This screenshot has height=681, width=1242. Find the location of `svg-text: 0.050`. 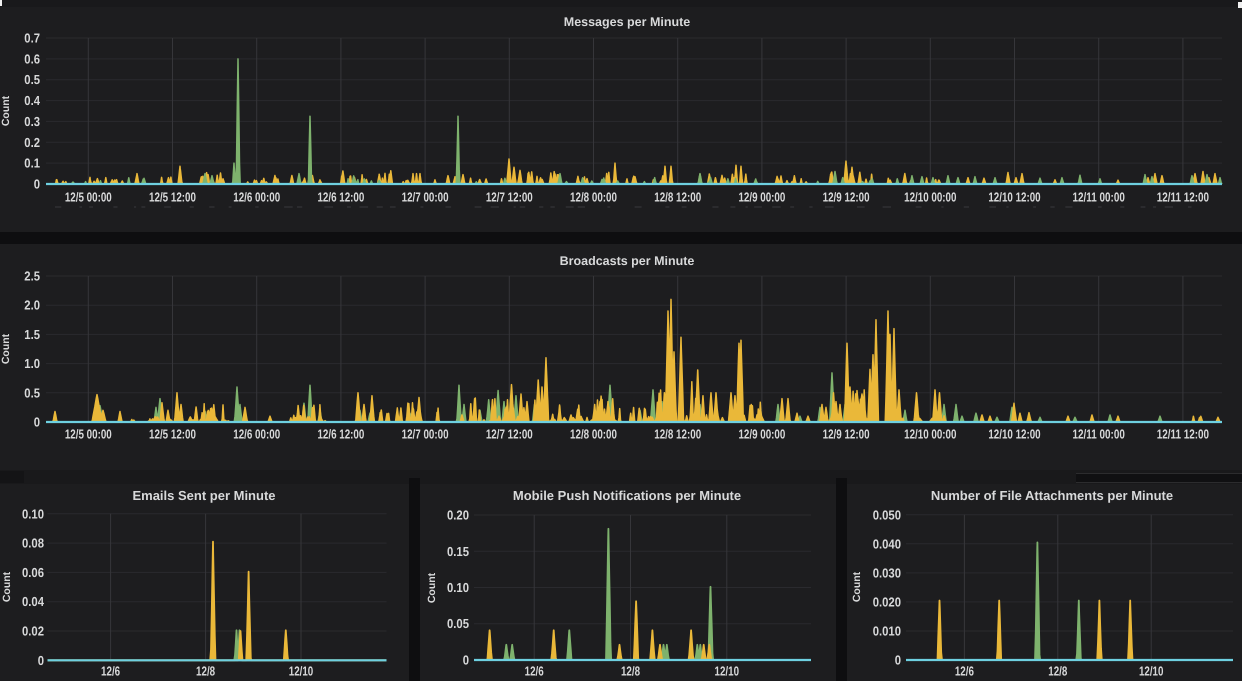

svg-text: 0.050 is located at coordinates (887, 514).